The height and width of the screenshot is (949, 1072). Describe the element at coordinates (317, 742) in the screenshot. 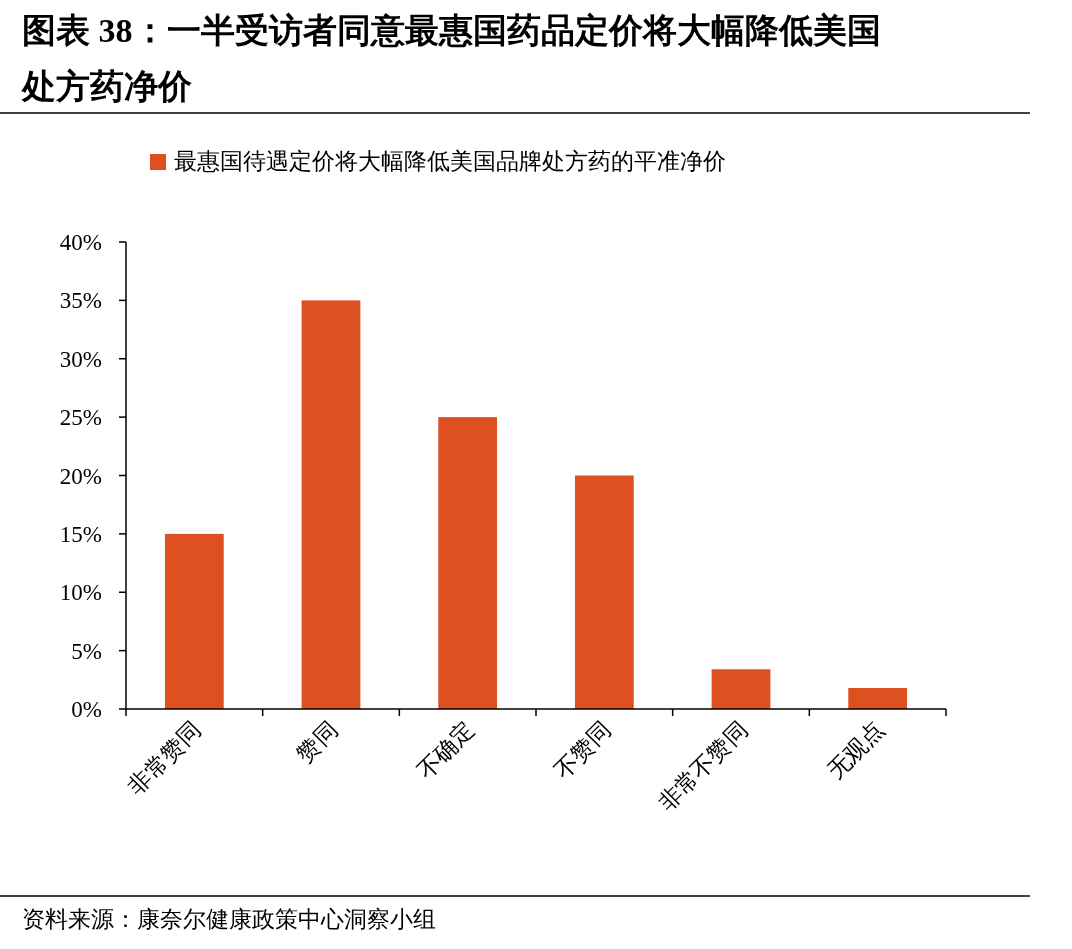

I see `x-tick-label: 赞同` at that location.